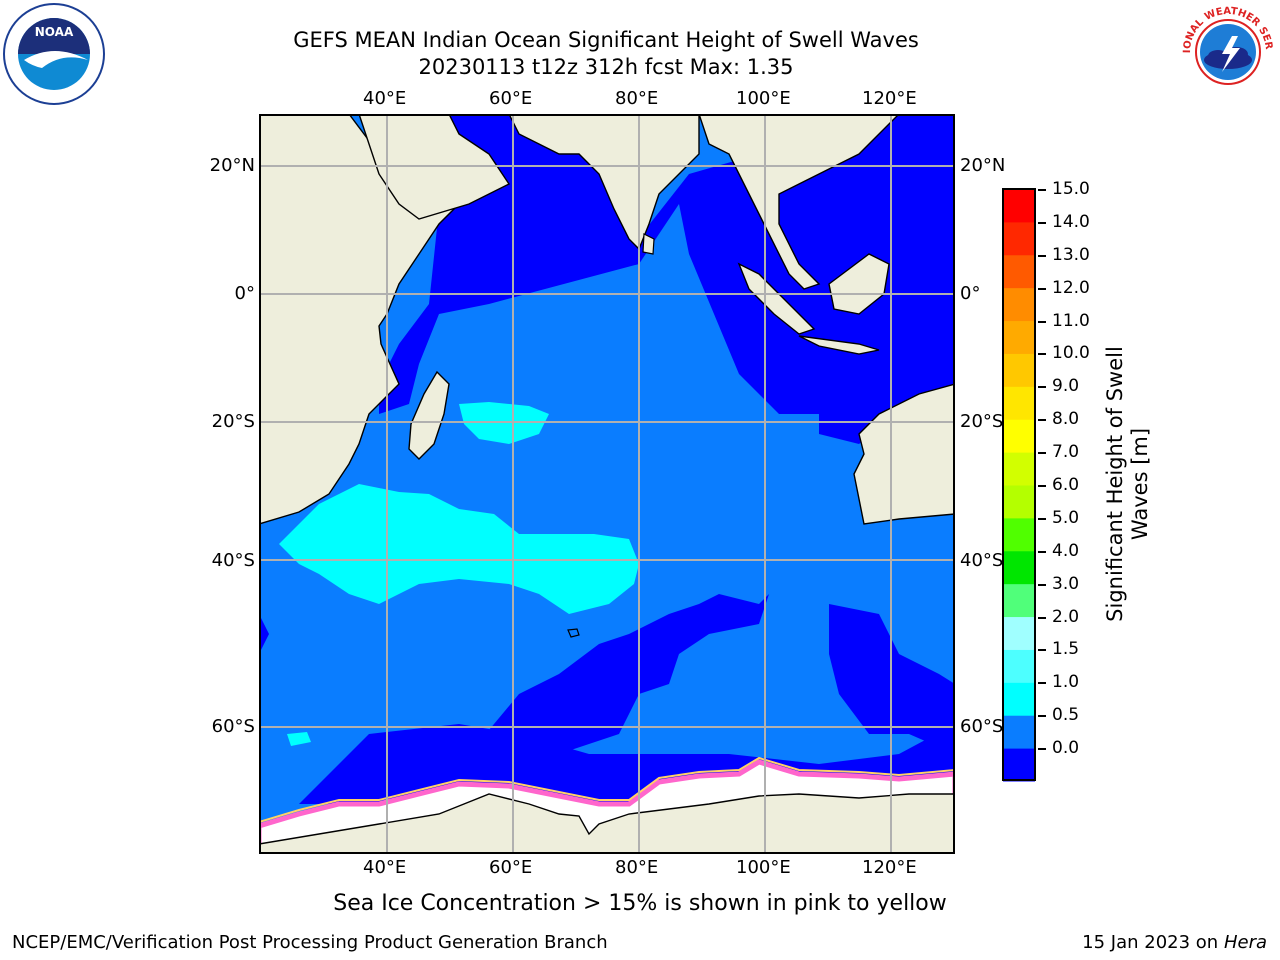 The height and width of the screenshot is (960, 1280). Describe the element at coordinates (889, 867) in the screenshot. I see `lon-label-bottom-120e: 120°E` at that location.